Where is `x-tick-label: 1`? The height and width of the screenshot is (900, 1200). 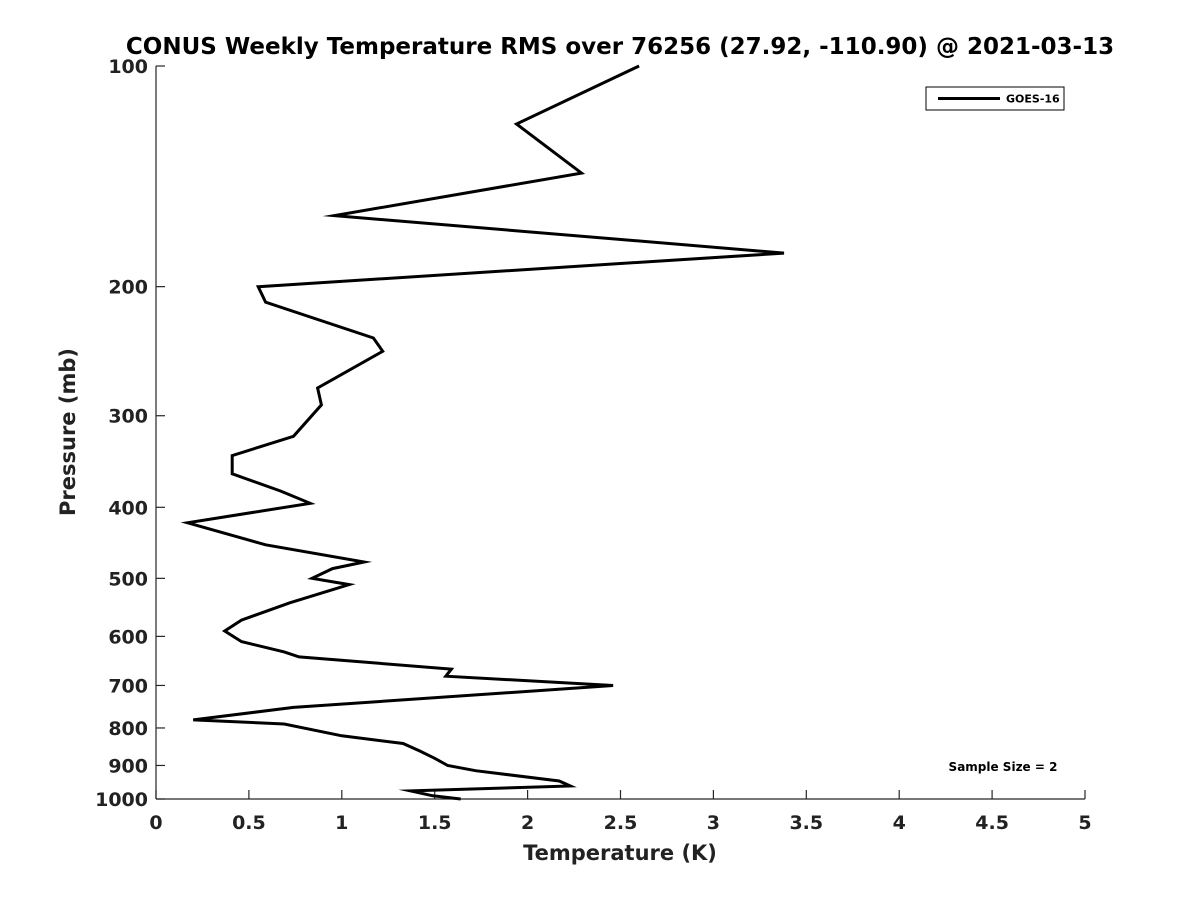 x-tick-label: 1 is located at coordinates (341, 823).